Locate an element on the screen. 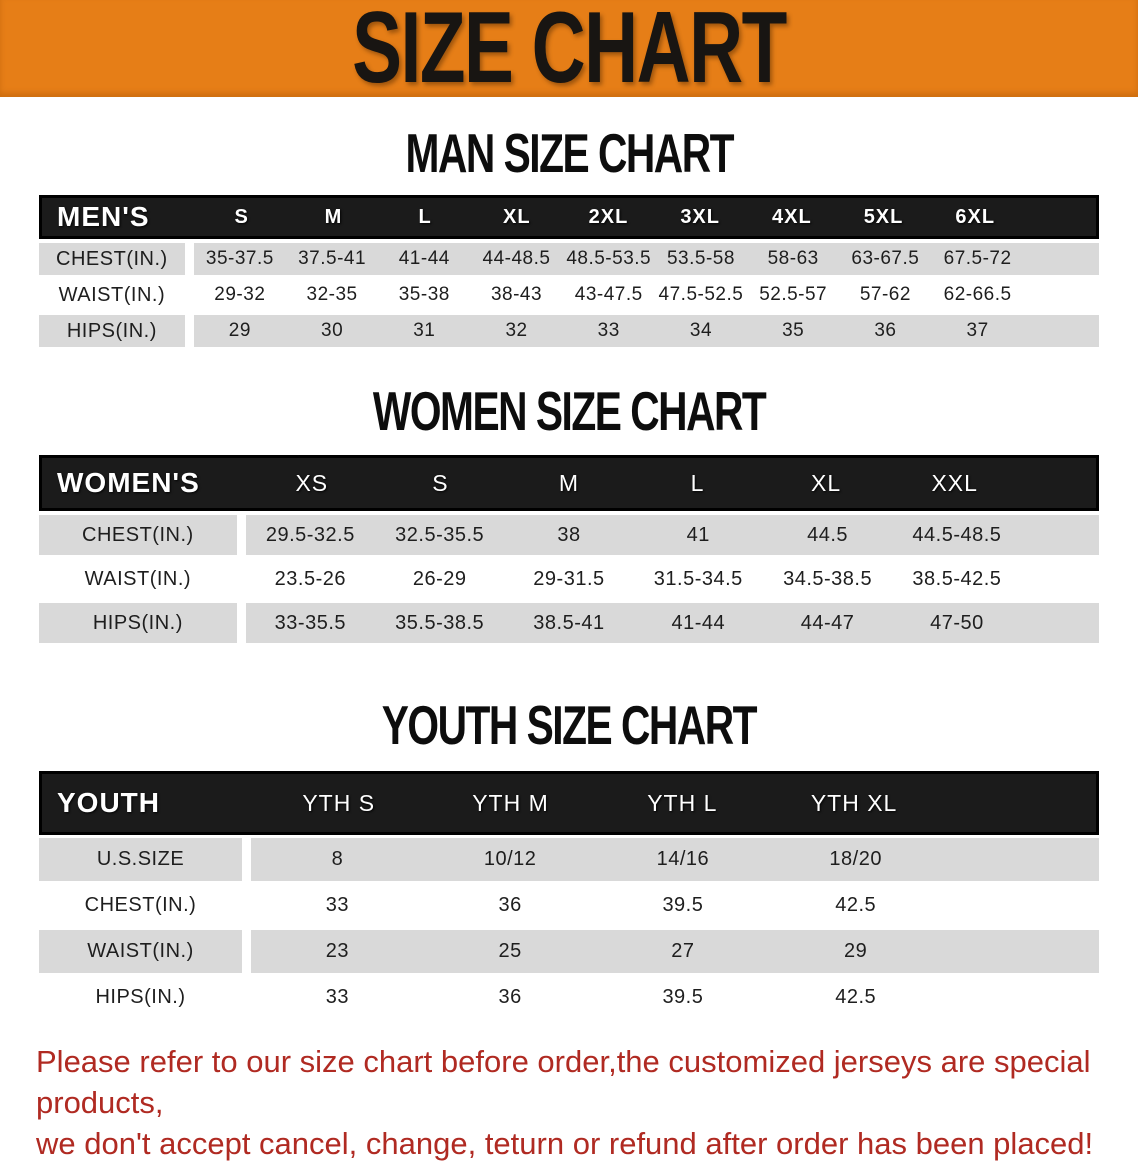 Image resolution: width=1138 pixels, height=1164 pixels. value-cell: 38.5-41 is located at coordinates (569, 622).